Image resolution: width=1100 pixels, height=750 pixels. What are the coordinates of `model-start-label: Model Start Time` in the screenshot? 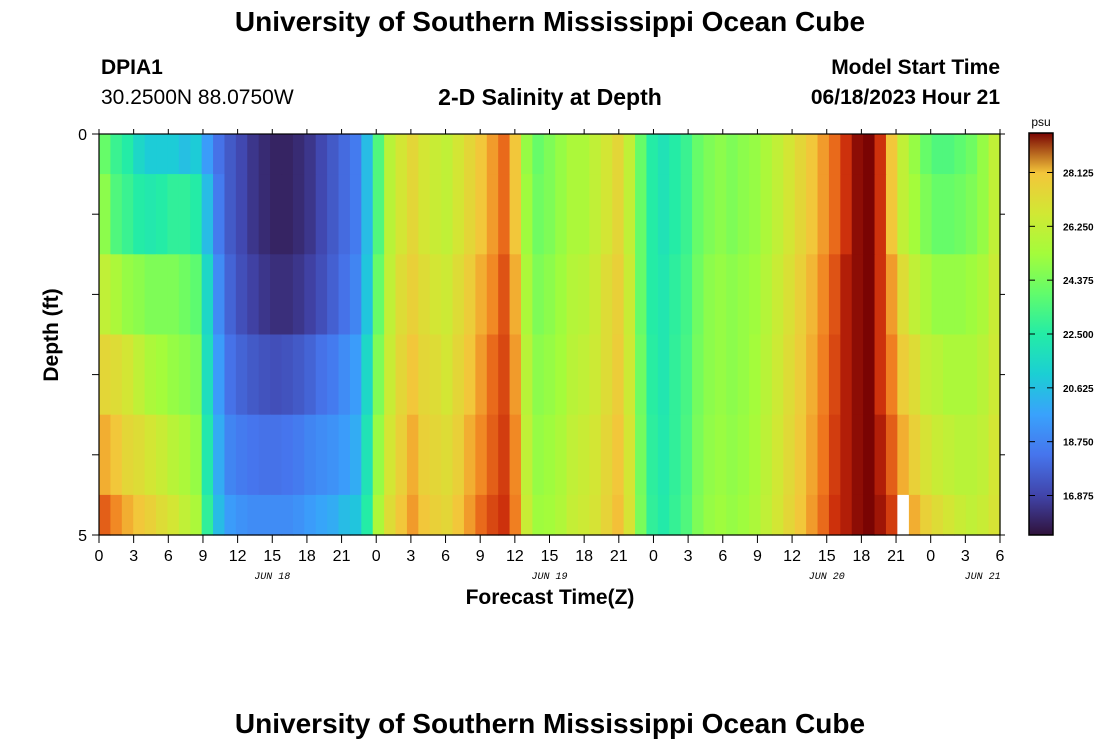 It's located at (915, 67).